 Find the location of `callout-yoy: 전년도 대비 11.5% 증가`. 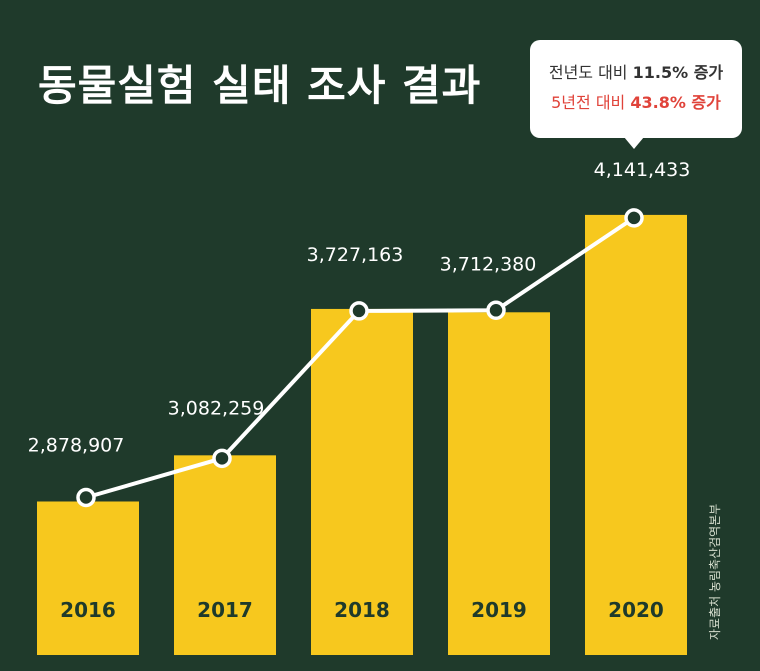

callout-yoy: 전년도 대비 11.5% 증가 is located at coordinates (636, 73).